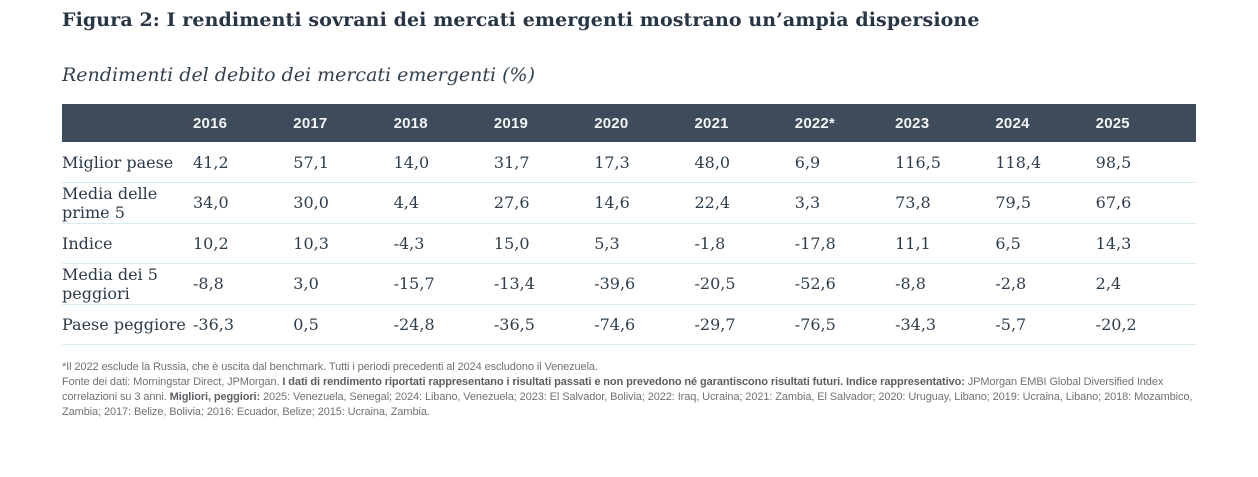 The width and height of the screenshot is (1258, 477). What do you see at coordinates (744, 324) in the screenshot?
I see `table-cell: -29,7` at bounding box center [744, 324].